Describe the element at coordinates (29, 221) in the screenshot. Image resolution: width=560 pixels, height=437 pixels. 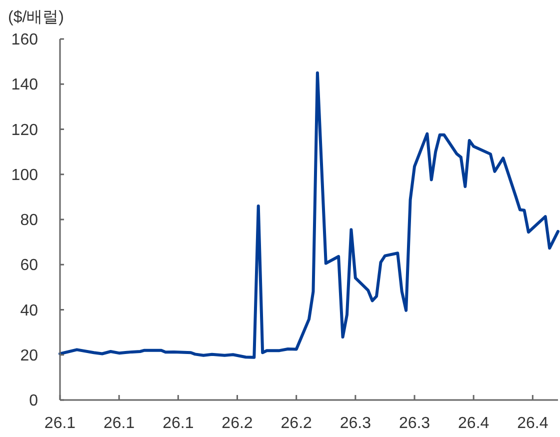
I see `y-tick-label: 80` at that location.